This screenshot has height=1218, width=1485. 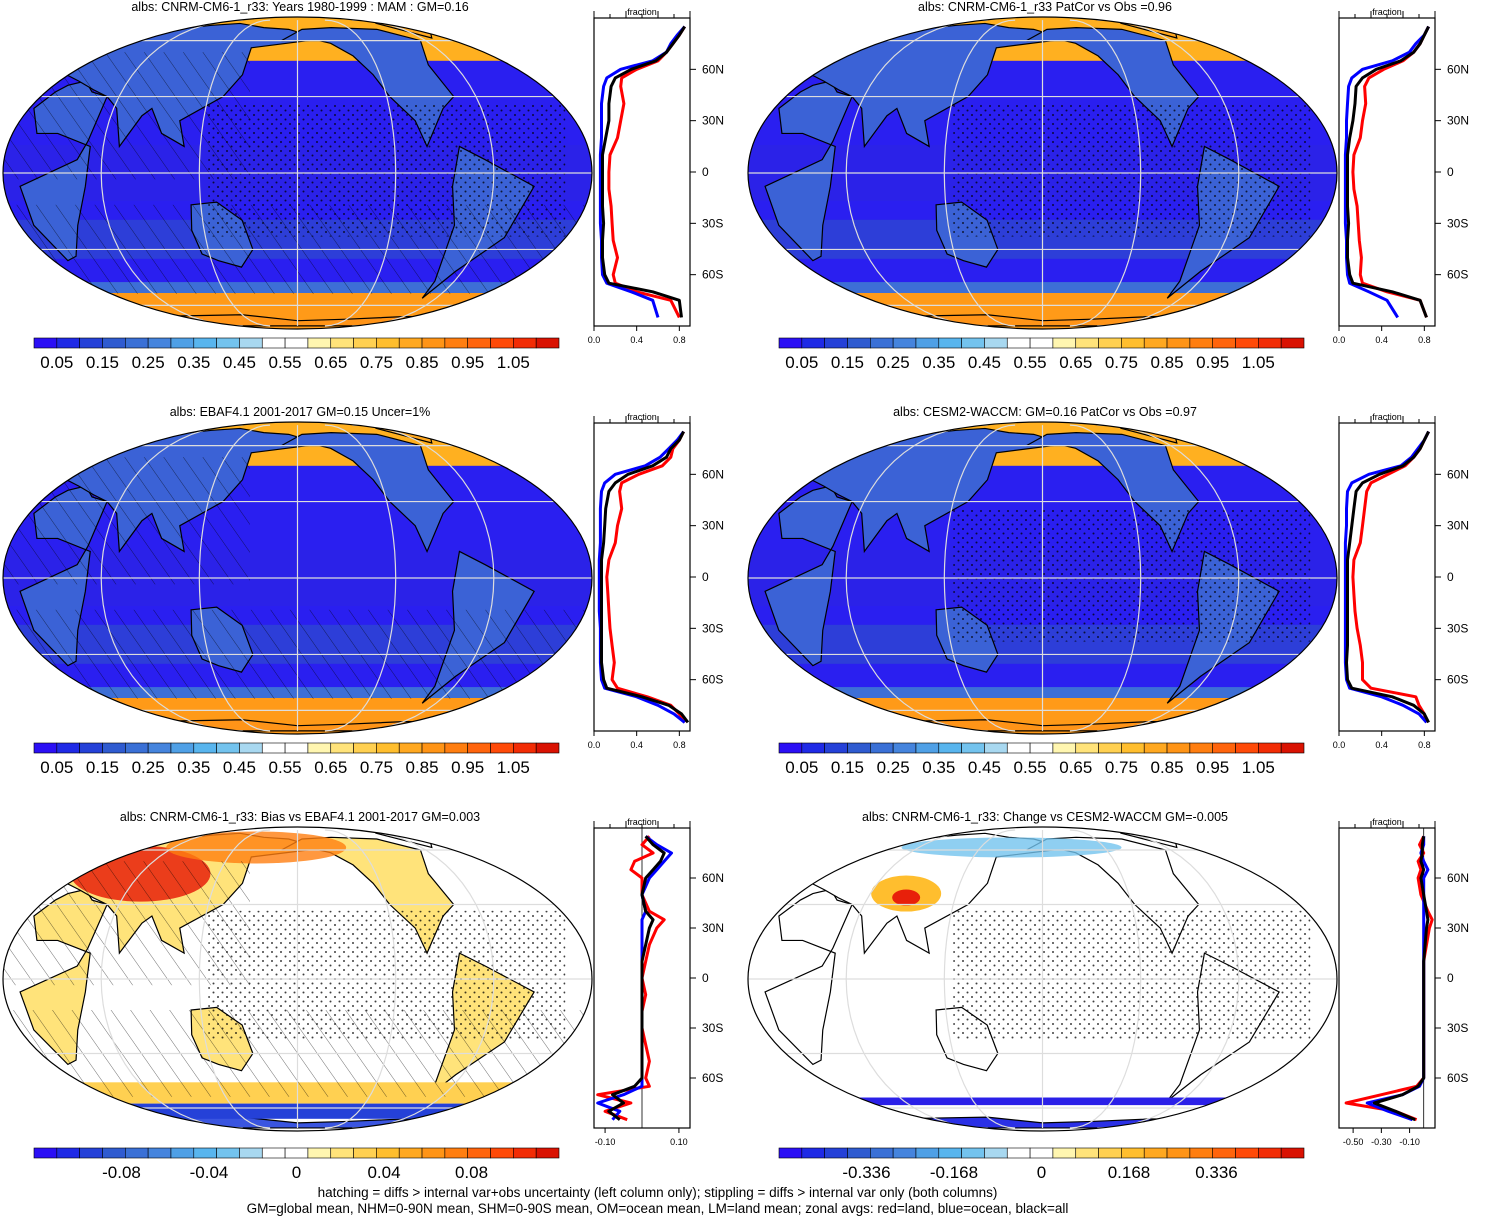 What do you see at coordinates (1166, 362) in the screenshot?
I see `colorbar-label: 0.85` at bounding box center [1166, 362].